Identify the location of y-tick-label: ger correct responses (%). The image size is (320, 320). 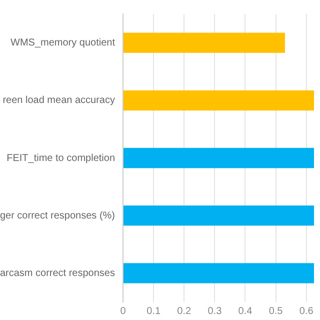
(57, 216).